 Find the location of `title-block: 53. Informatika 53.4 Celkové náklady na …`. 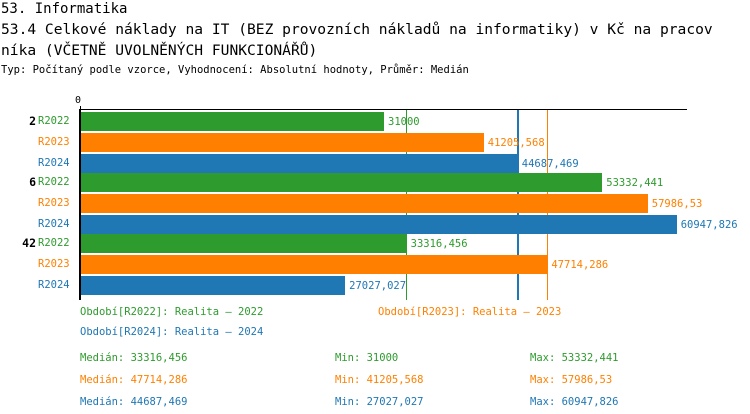

title-block: 53. Informatika 53.4 Celkové náklady na … is located at coordinates (375, 30).